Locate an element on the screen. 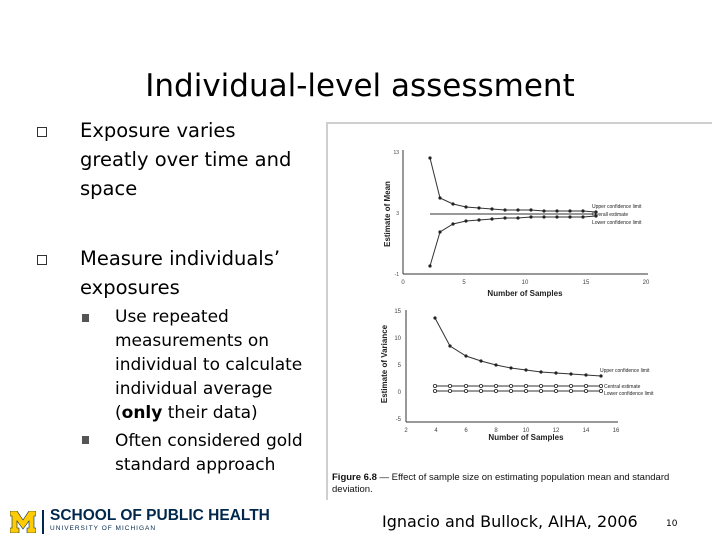 The width and height of the screenshot is (720, 540). top-legend-central: Overall estimate is located at coordinates (610, 215).